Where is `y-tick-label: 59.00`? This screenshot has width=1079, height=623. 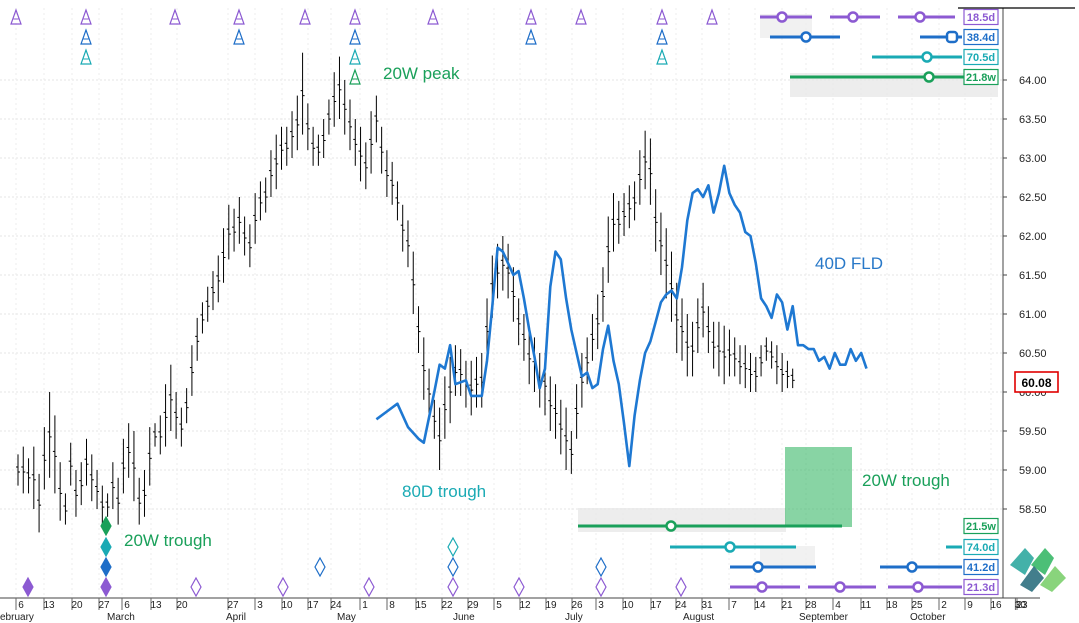
y-tick-label: 59.00 is located at coordinates (1033, 471).